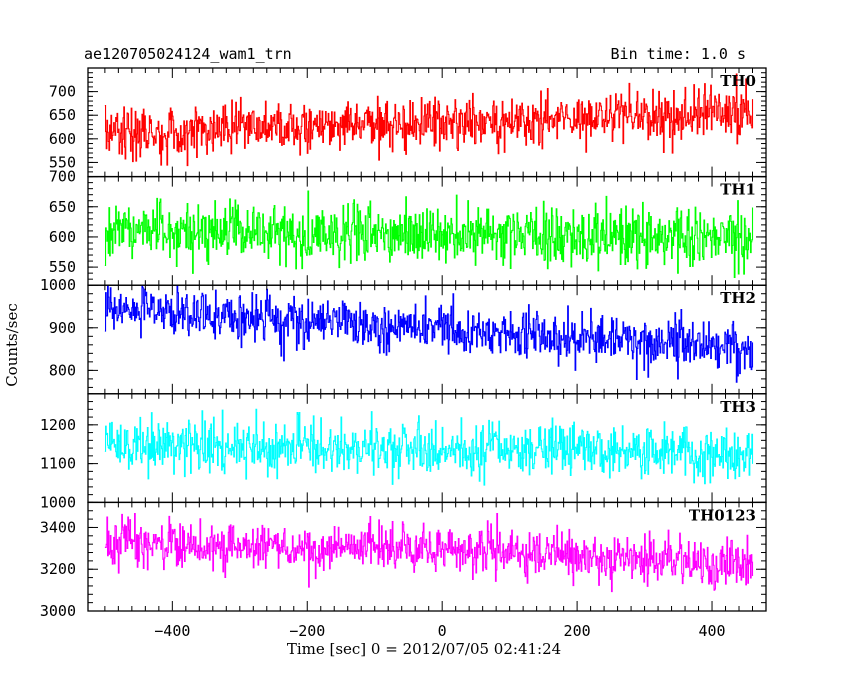 Image resolution: width=850 pixels, height=680 pixels. Describe the element at coordinates (442, 631) in the screenshot. I see `x-tick-label: 0` at that location.